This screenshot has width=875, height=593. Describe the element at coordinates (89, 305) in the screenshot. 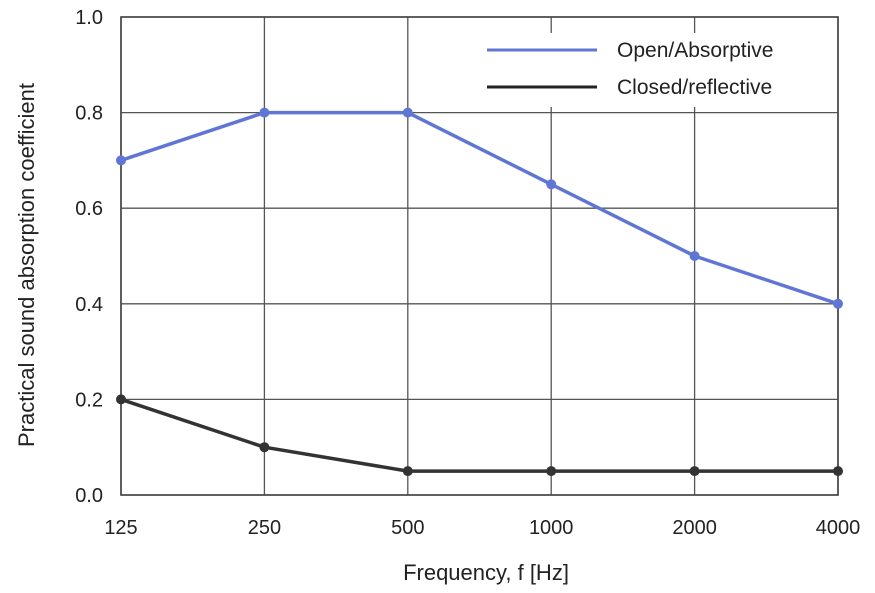

I see `y-tick-label: 0.4` at that location.